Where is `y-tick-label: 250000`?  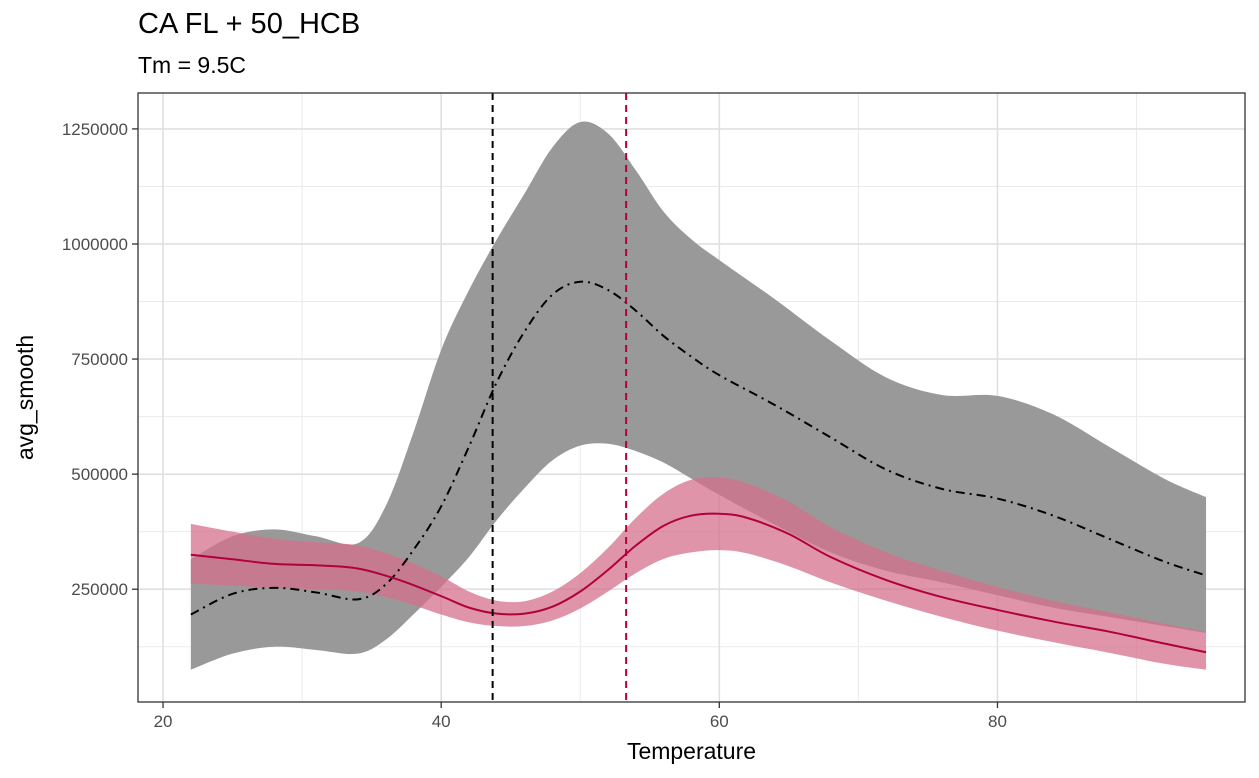
y-tick-label: 250000 is located at coordinates (99, 589).